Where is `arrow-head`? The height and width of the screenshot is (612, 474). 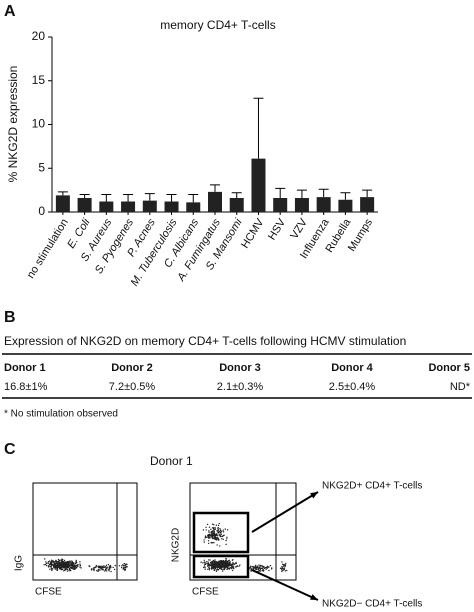
arrow-head is located at coordinates (314, 597).